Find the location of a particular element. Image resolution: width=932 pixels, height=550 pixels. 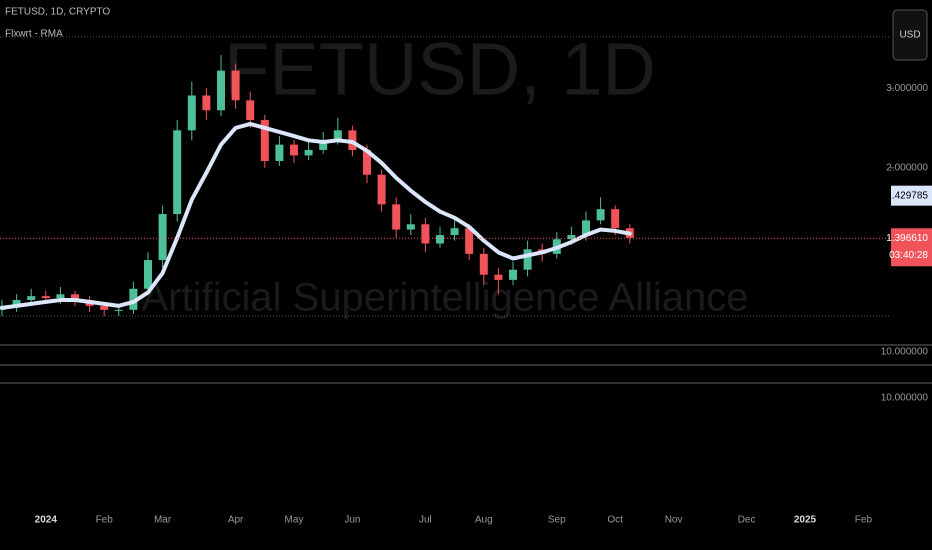

rma-last-label: 1.429785 is located at coordinates (907, 195).